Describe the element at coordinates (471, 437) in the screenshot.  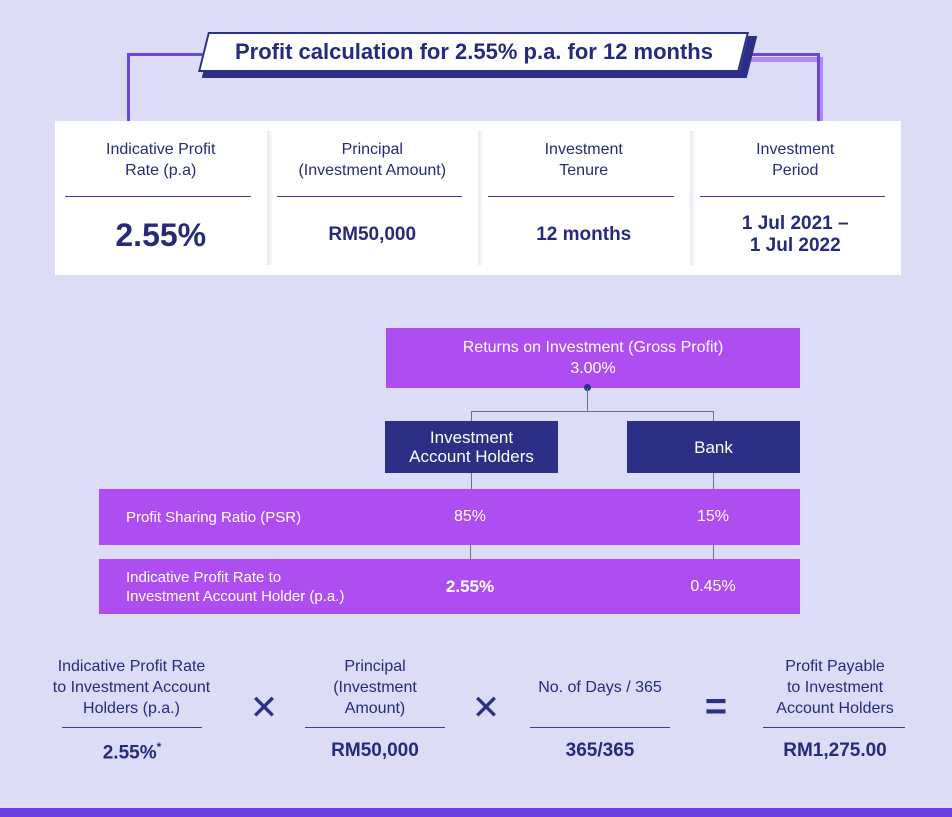
I see `party-label-line: Investment` at that location.